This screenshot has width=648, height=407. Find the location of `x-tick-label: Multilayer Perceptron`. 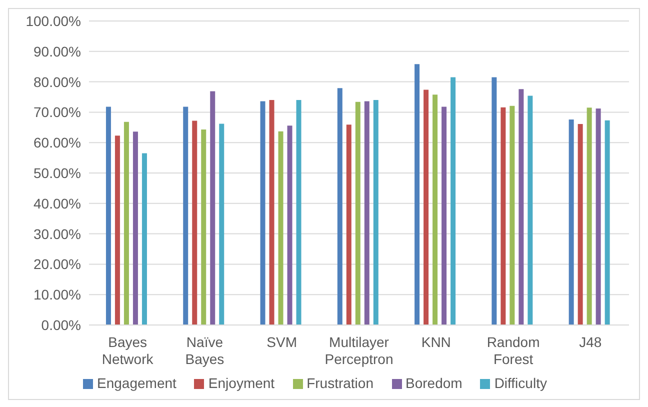

x-tick-label: Multilayer Perceptron is located at coordinates (359, 350).